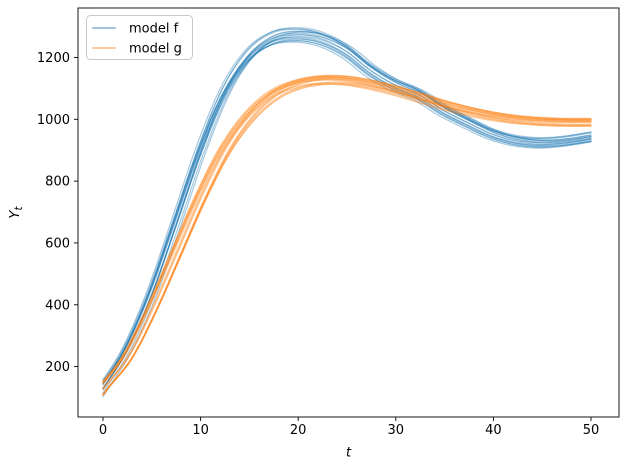  Describe the element at coordinates (53, 120) in the screenshot. I see `y-tick-label: 1000` at that location.